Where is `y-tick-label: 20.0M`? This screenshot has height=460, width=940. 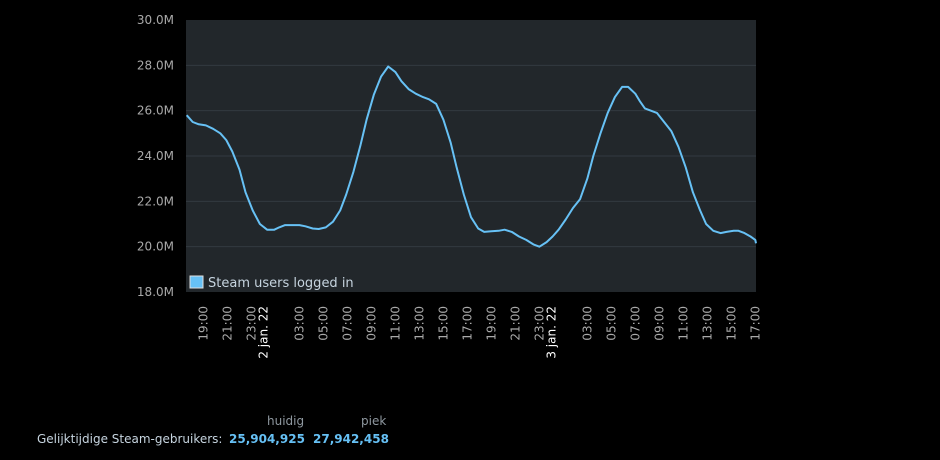 y-tick-label: 20.0M is located at coordinates (155, 247).